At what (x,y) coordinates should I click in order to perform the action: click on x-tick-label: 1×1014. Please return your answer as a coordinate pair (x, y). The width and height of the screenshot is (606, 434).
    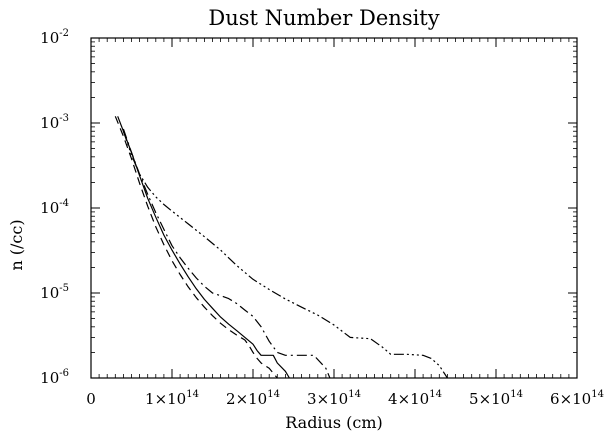
    Looking at the image, I should click on (172, 398).